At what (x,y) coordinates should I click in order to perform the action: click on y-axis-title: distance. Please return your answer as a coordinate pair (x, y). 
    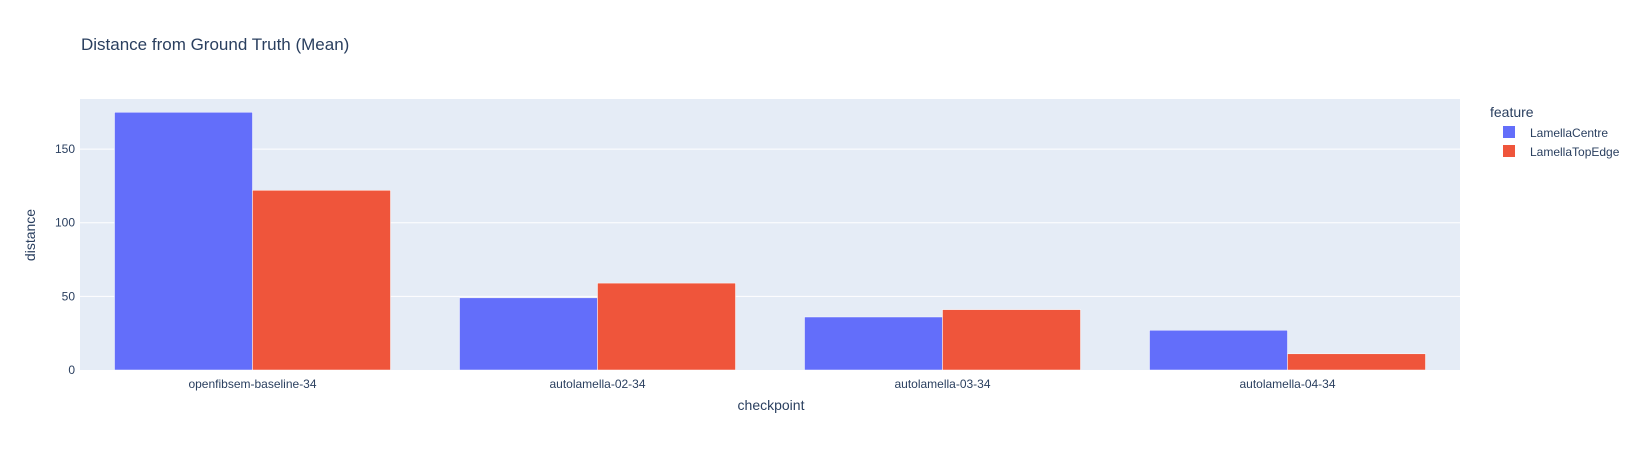
    Looking at the image, I should click on (30, 235).